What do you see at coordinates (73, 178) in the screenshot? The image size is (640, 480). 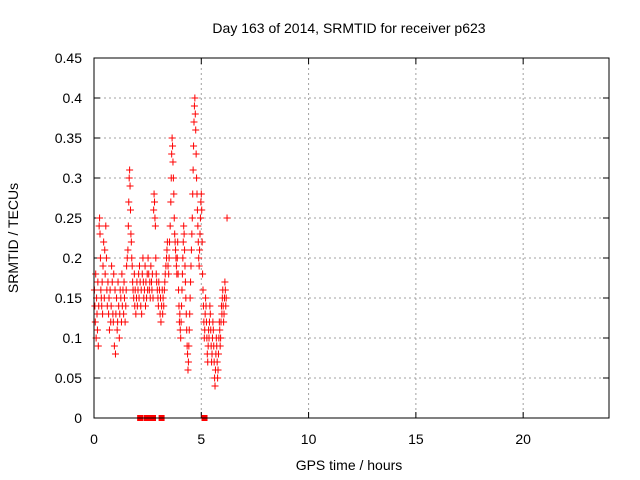 I see `y-tick-label: 0.3` at bounding box center [73, 178].